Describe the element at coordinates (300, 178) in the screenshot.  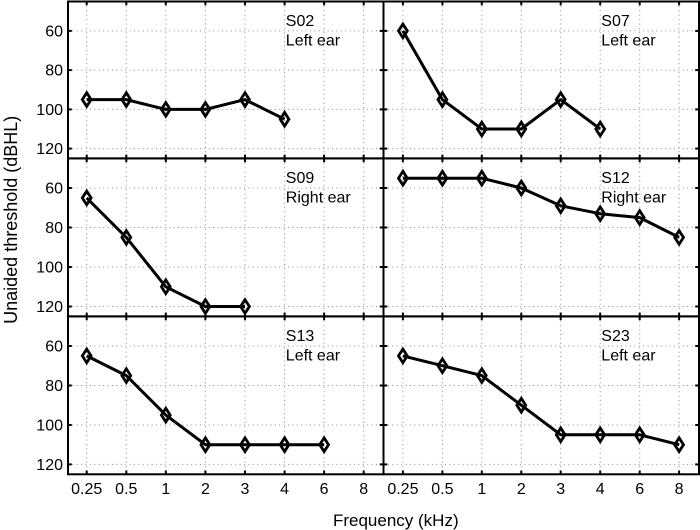
I see `svg-text: S09` at that location.